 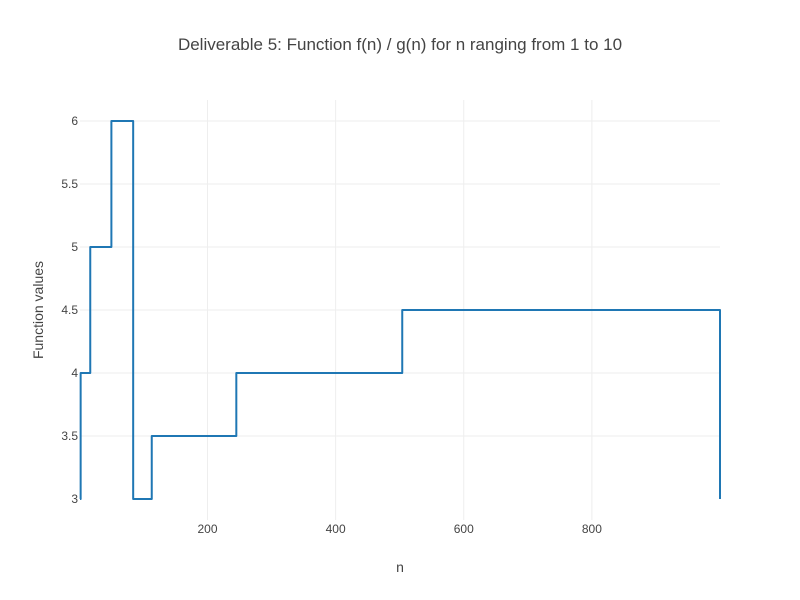 What do you see at coordinates (74, 373) in the screenshot?
I see `y-tick-label: 4` at bounding box center [74, 373].